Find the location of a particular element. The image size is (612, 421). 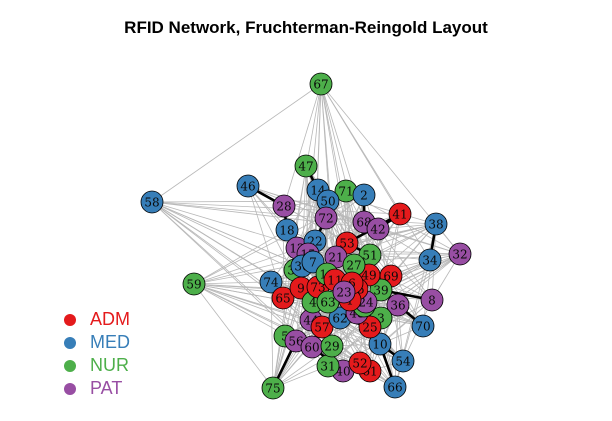

node-10: 10 is located at coordinates (380, 344).